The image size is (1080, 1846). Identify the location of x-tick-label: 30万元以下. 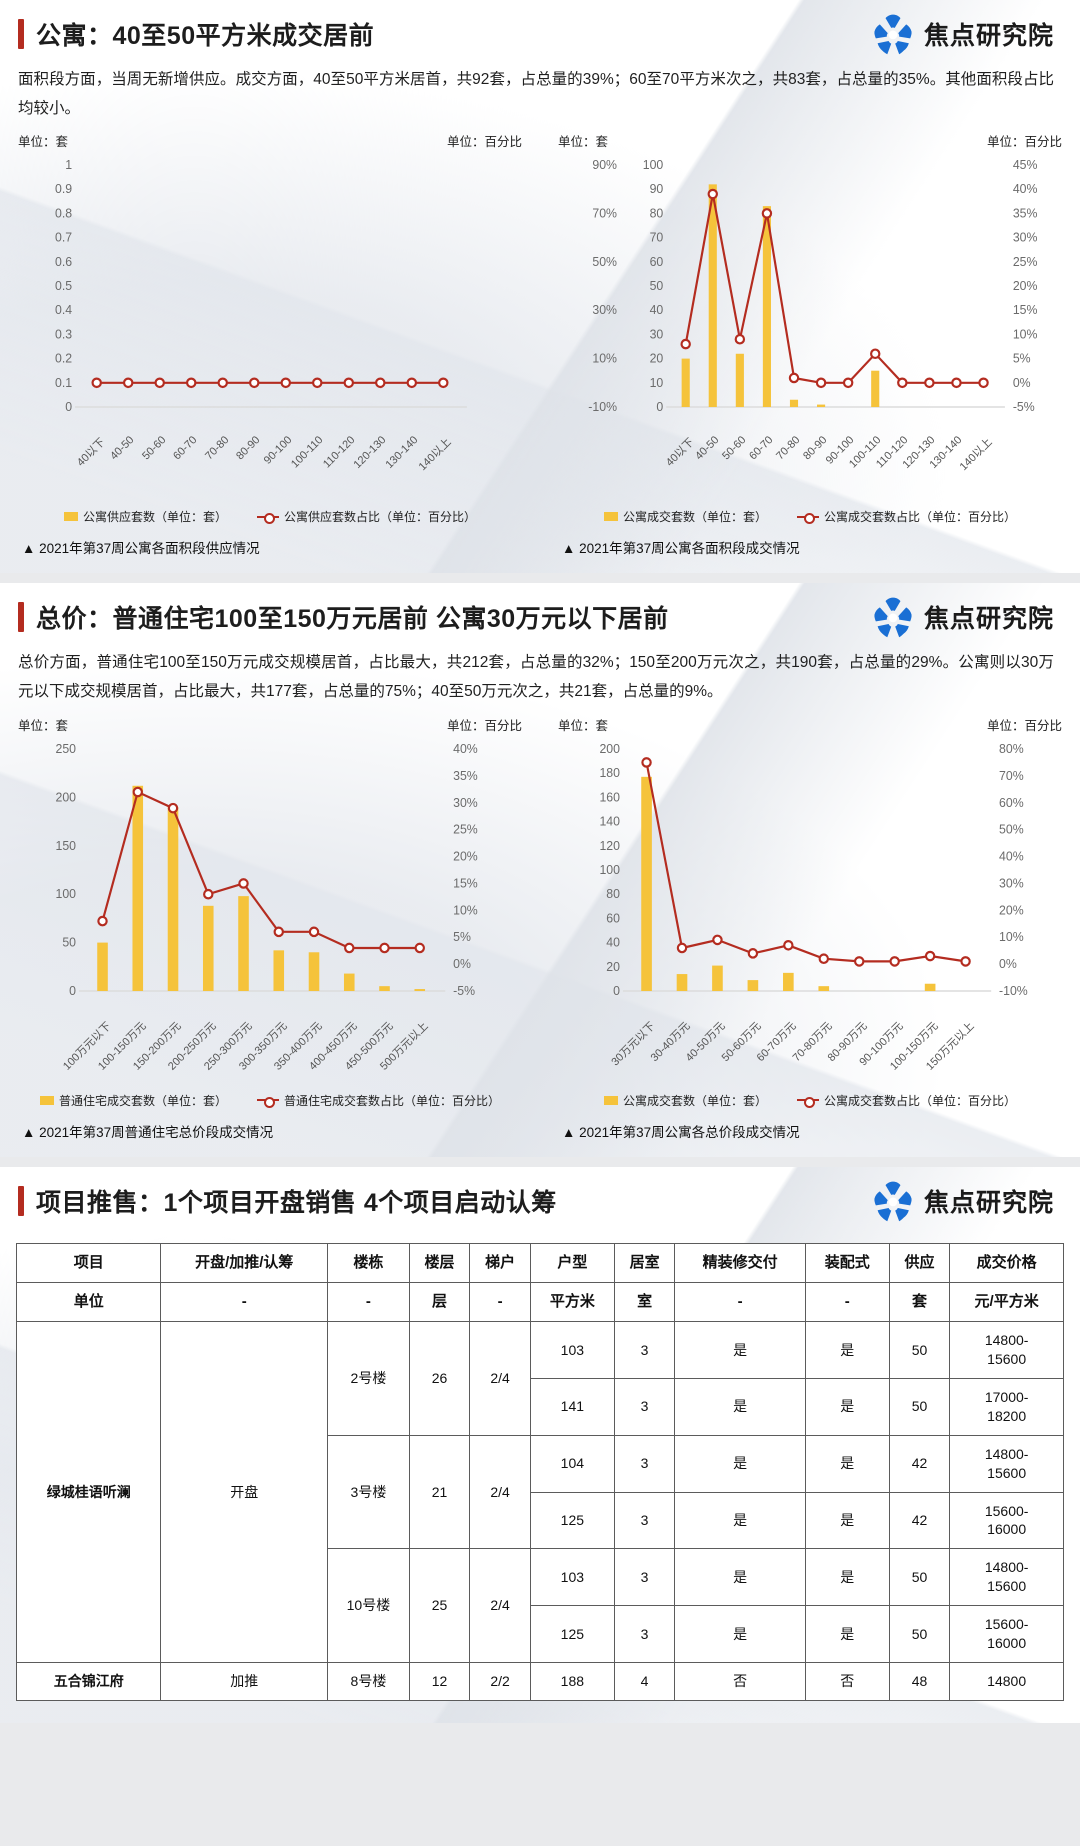
(633, 1044).